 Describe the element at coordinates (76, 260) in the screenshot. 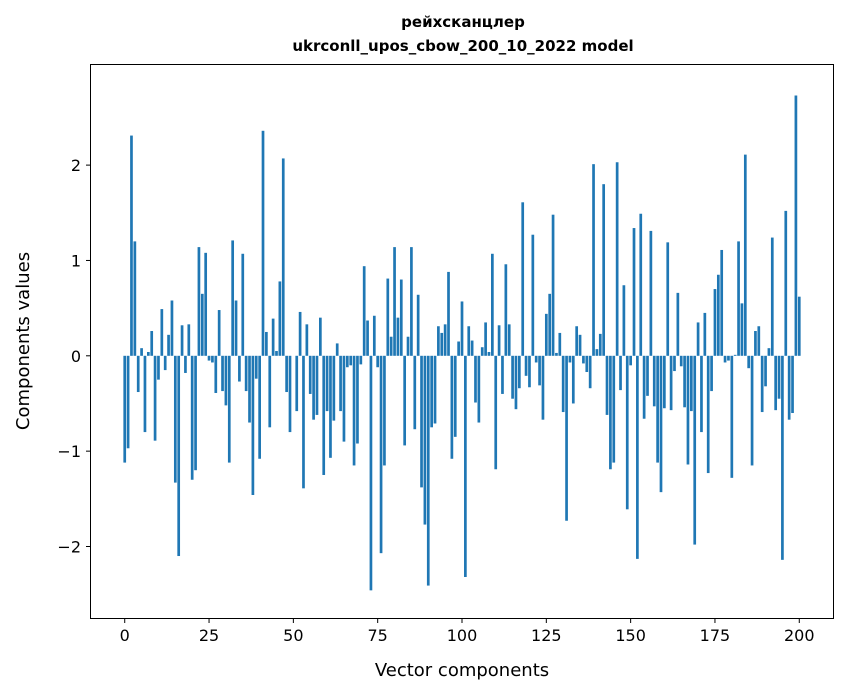

I see `y-tick-label: 1` at that location.